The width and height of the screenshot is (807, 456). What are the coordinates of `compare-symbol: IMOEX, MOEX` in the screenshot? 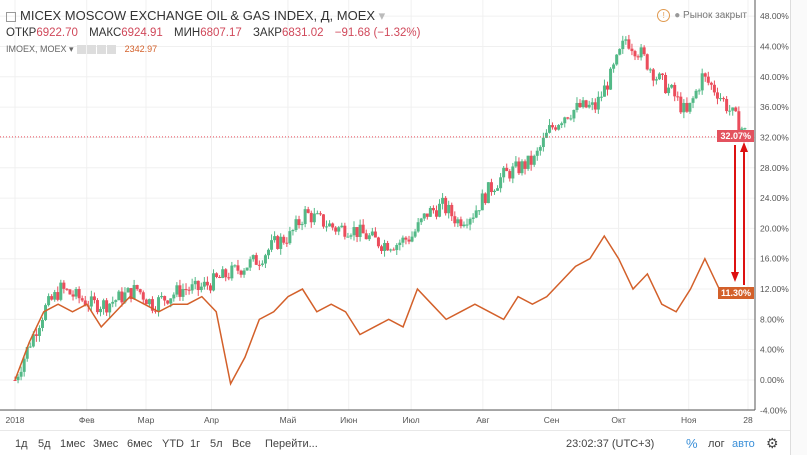 It's located at (36, 49).